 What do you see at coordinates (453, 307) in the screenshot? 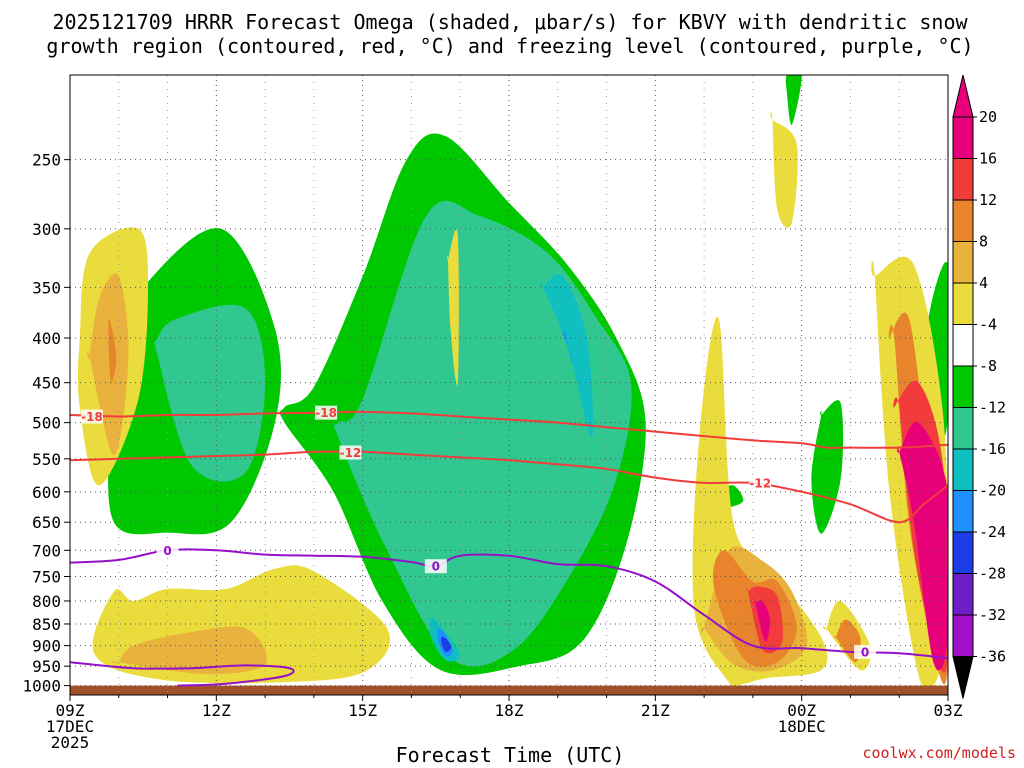
I see `omega-region-descent-17z-top` at bounding box center [453, 307].